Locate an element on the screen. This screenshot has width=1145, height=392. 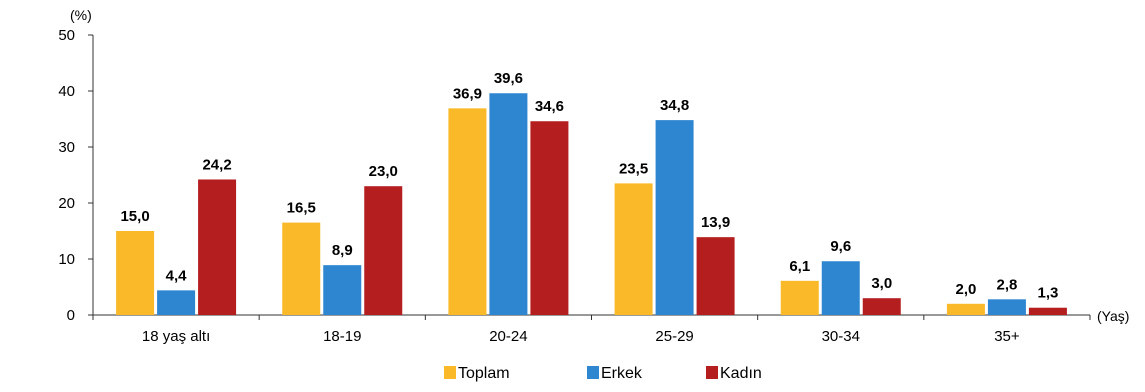
y-tick-label: 20 is located at coordinates (66, 203).